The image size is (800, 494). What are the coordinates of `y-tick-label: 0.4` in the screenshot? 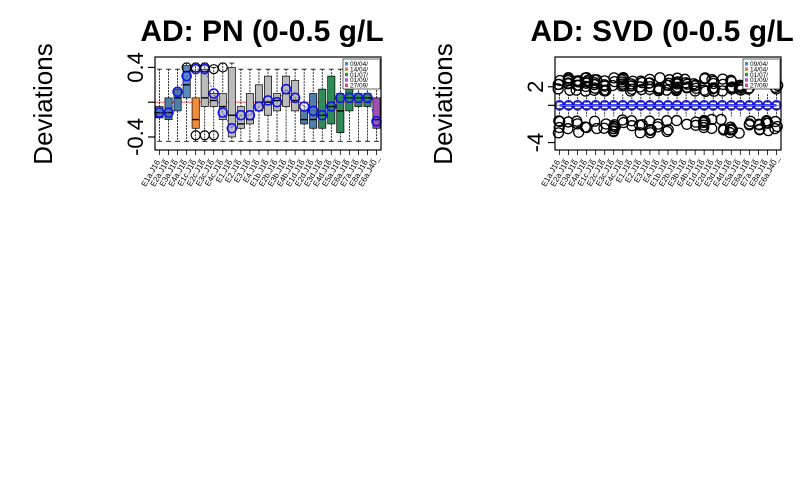 It's located at (135, 67).